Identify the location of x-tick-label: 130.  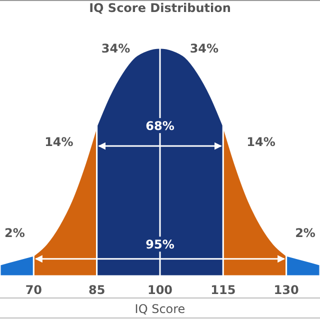
(286, 290).